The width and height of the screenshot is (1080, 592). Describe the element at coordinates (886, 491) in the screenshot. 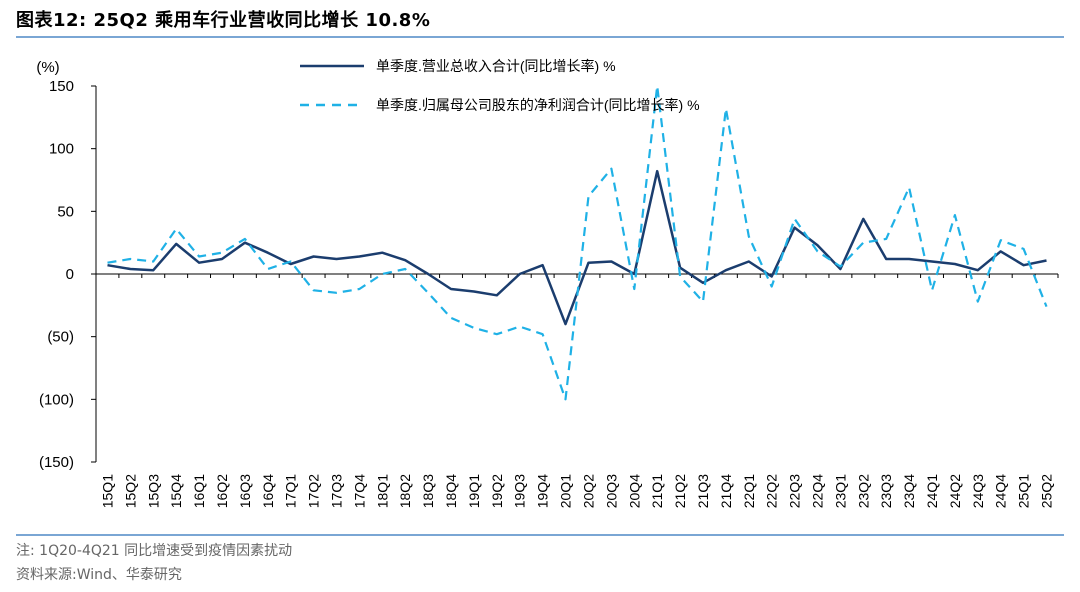

I see `x-tick-label: 23Q3` at that location.